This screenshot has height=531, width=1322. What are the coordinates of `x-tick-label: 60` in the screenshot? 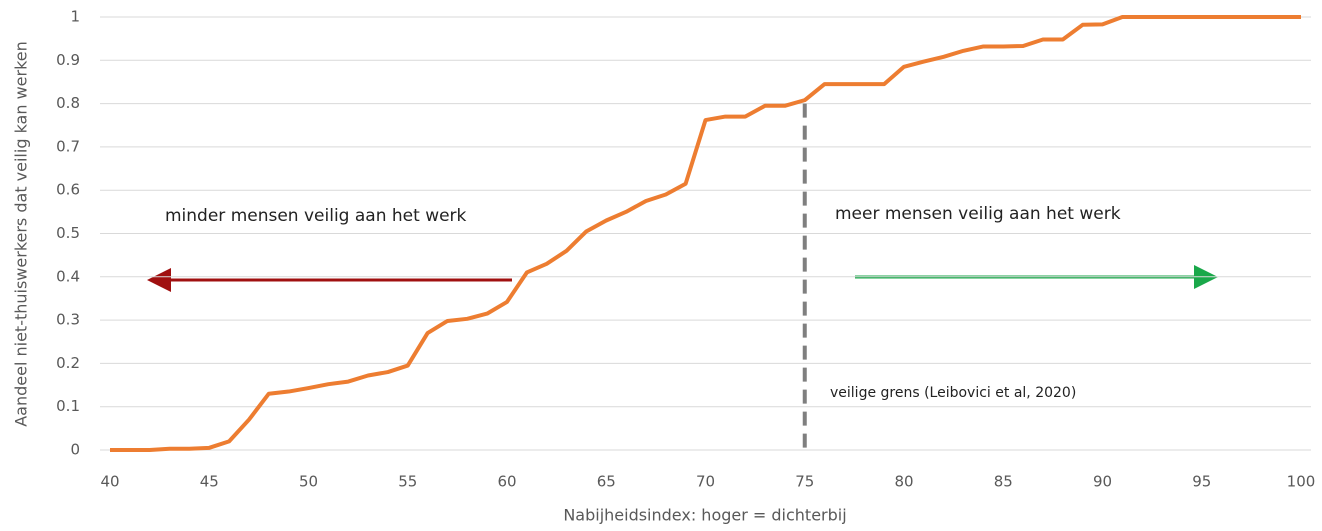 It's located at (506, 482).